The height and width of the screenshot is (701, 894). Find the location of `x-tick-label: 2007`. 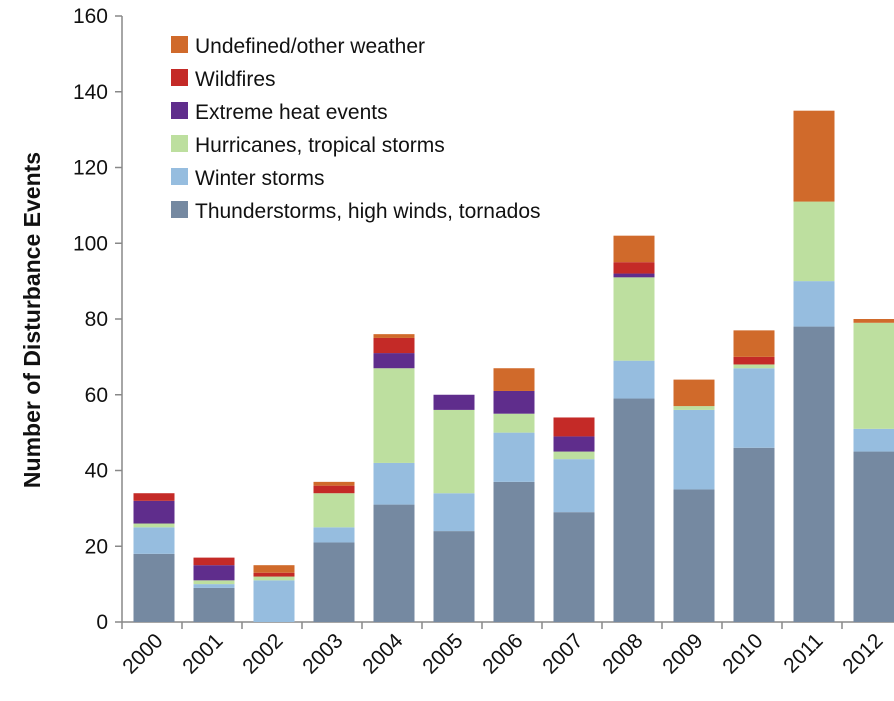

x-tick-label: 2007 is located at coordinates (562, 653).